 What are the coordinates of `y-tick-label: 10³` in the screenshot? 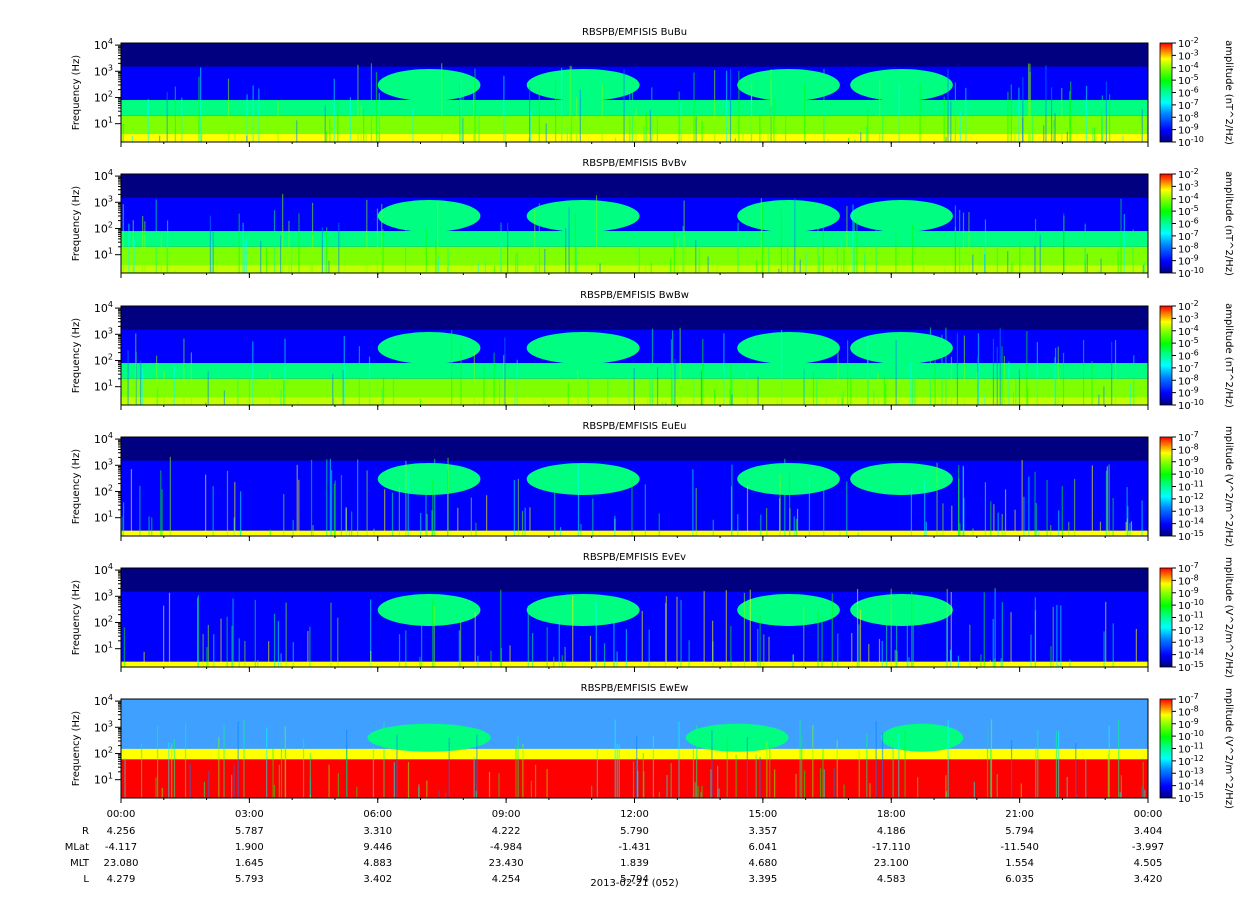 It's located at (103, 201).